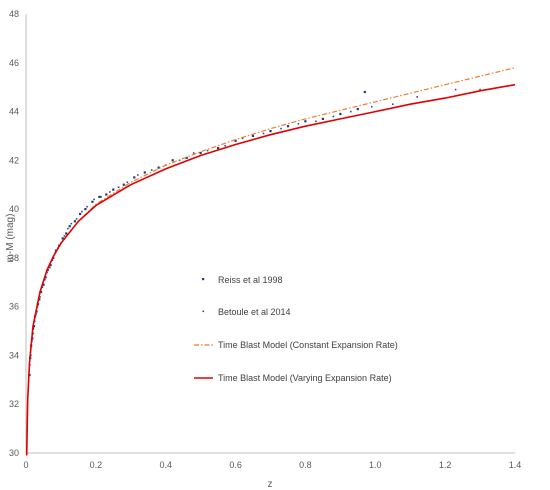 The width and height of the screenshot is (550, 490). Describe the element at coordinates (203, 311) in the screenshot. I see `legend-marker-betoule` at that location.